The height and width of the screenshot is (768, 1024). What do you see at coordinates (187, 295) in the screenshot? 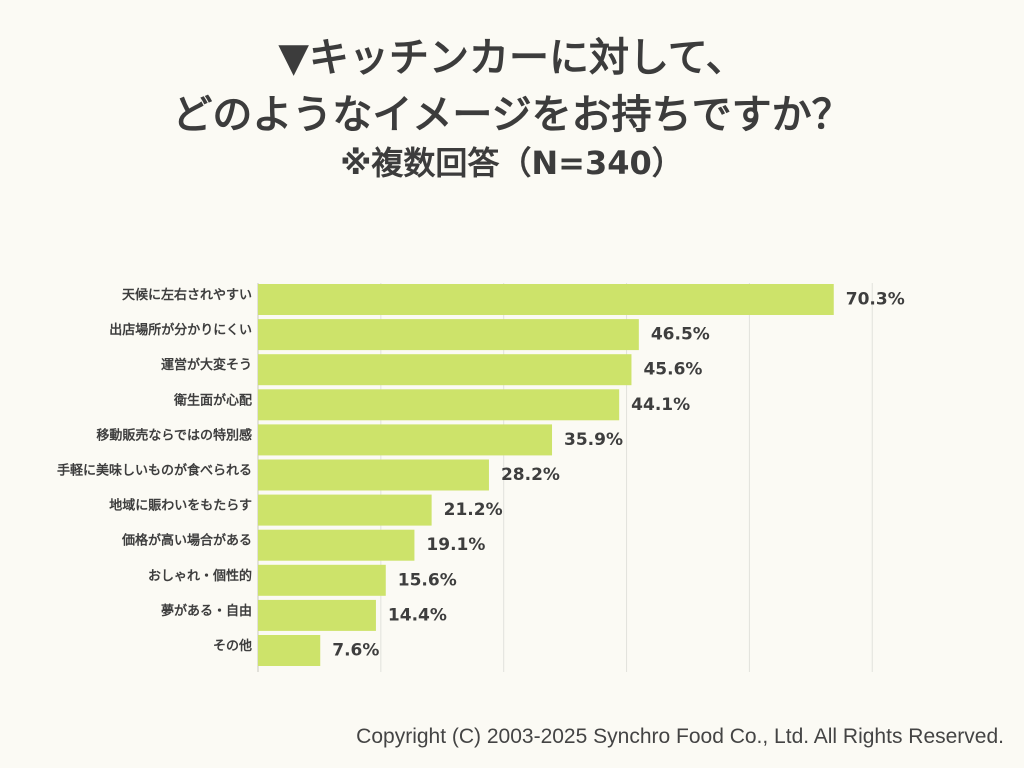
I see `category-label: 天候に左右されやすい` at bounding box center [187, 295].